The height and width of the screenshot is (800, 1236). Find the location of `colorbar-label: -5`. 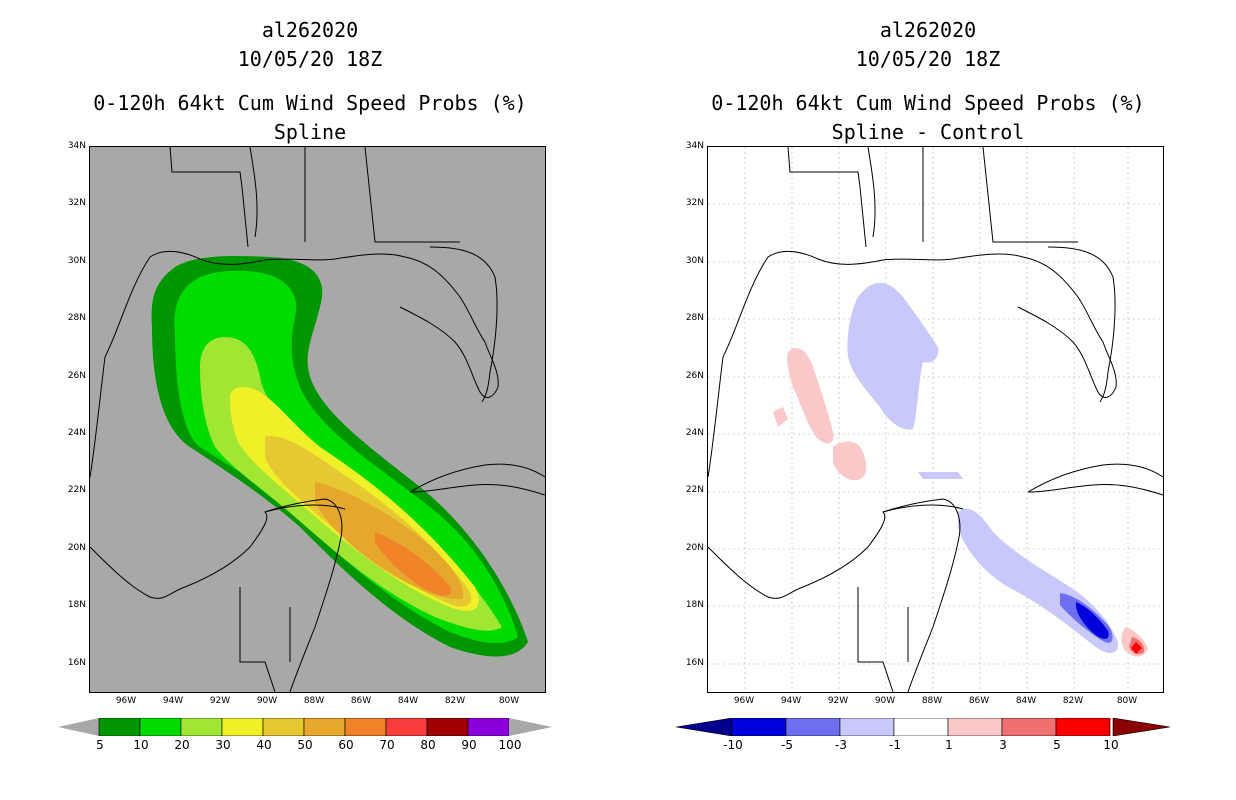

colorbar-label: -5 is located at coordinates (787, 745).